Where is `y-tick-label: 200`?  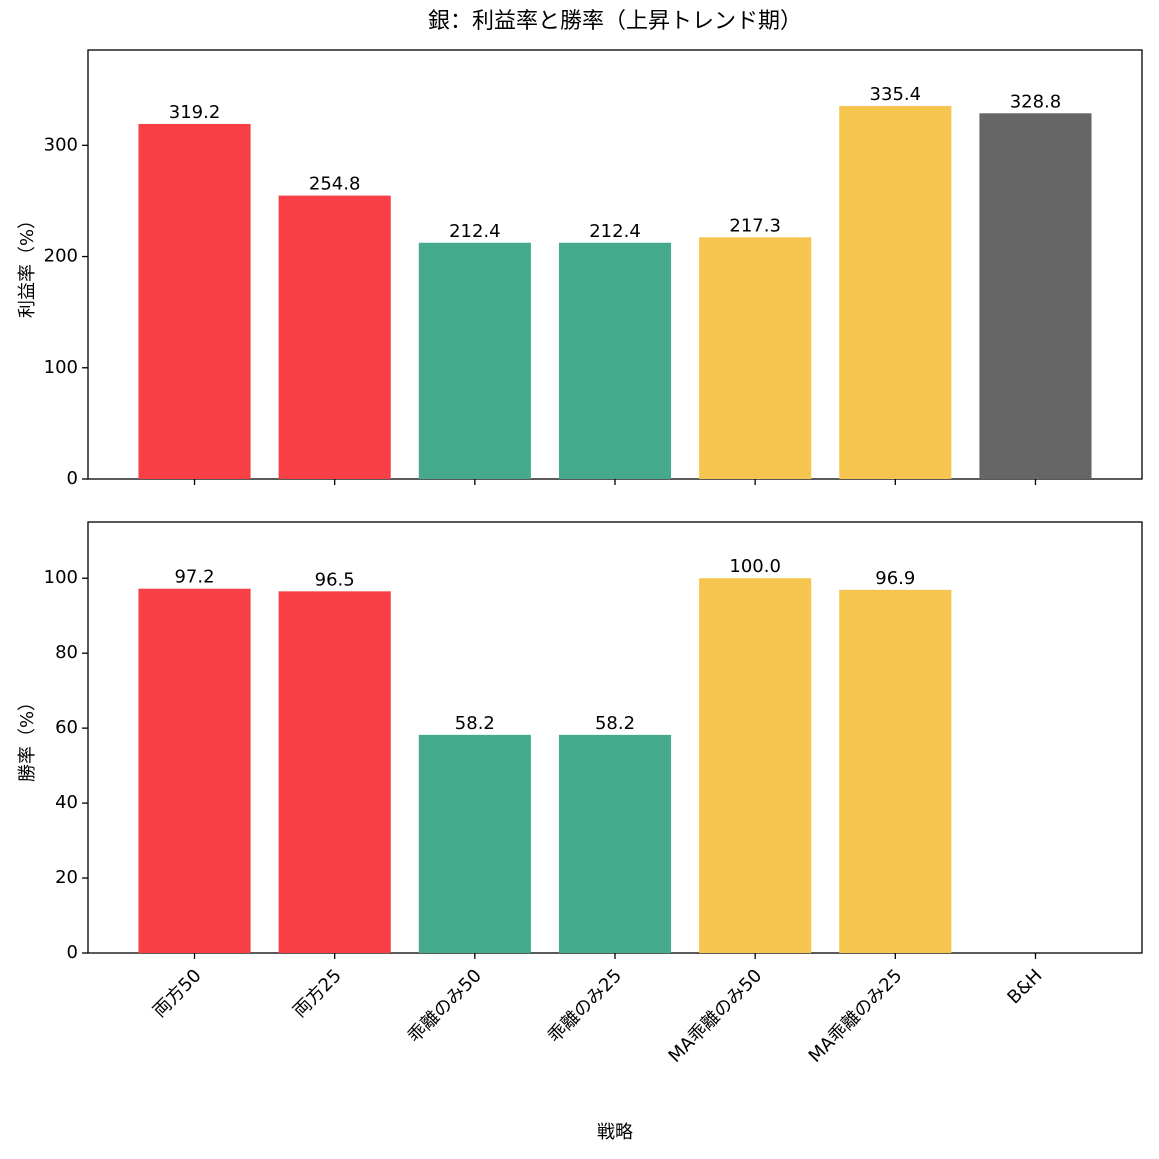
y-tick-label: 200 is located at coordinates (61, 256).